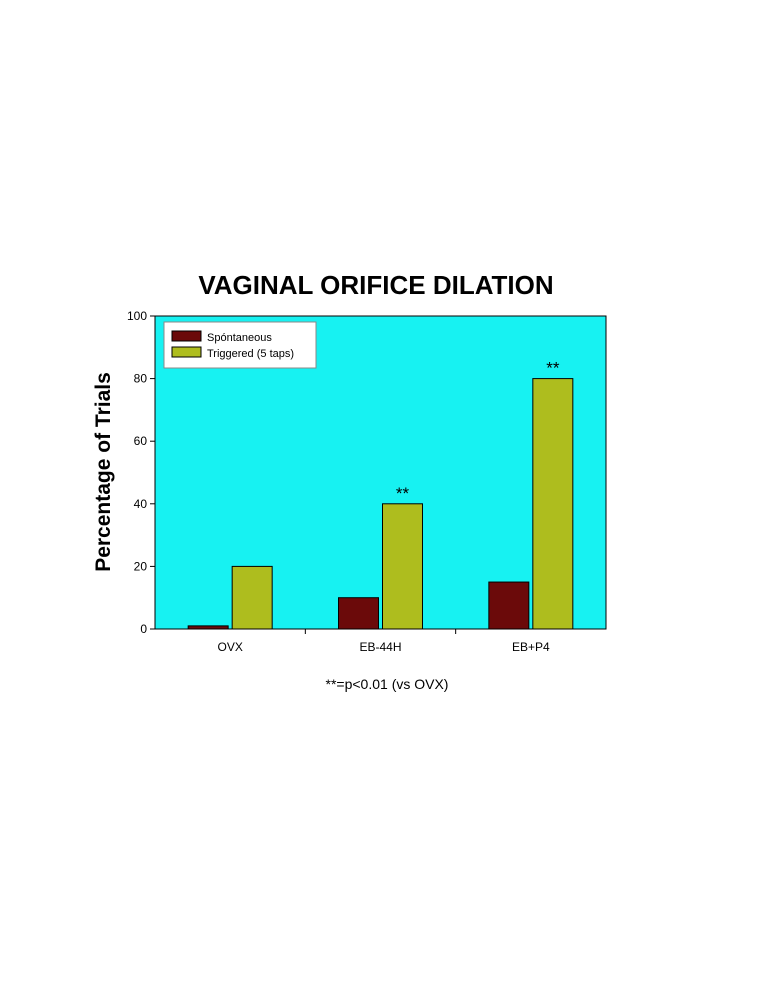 This screenshot has height=990, width=765. I want to click on bar-spontaneous-eb-44h, so click(358, 613).